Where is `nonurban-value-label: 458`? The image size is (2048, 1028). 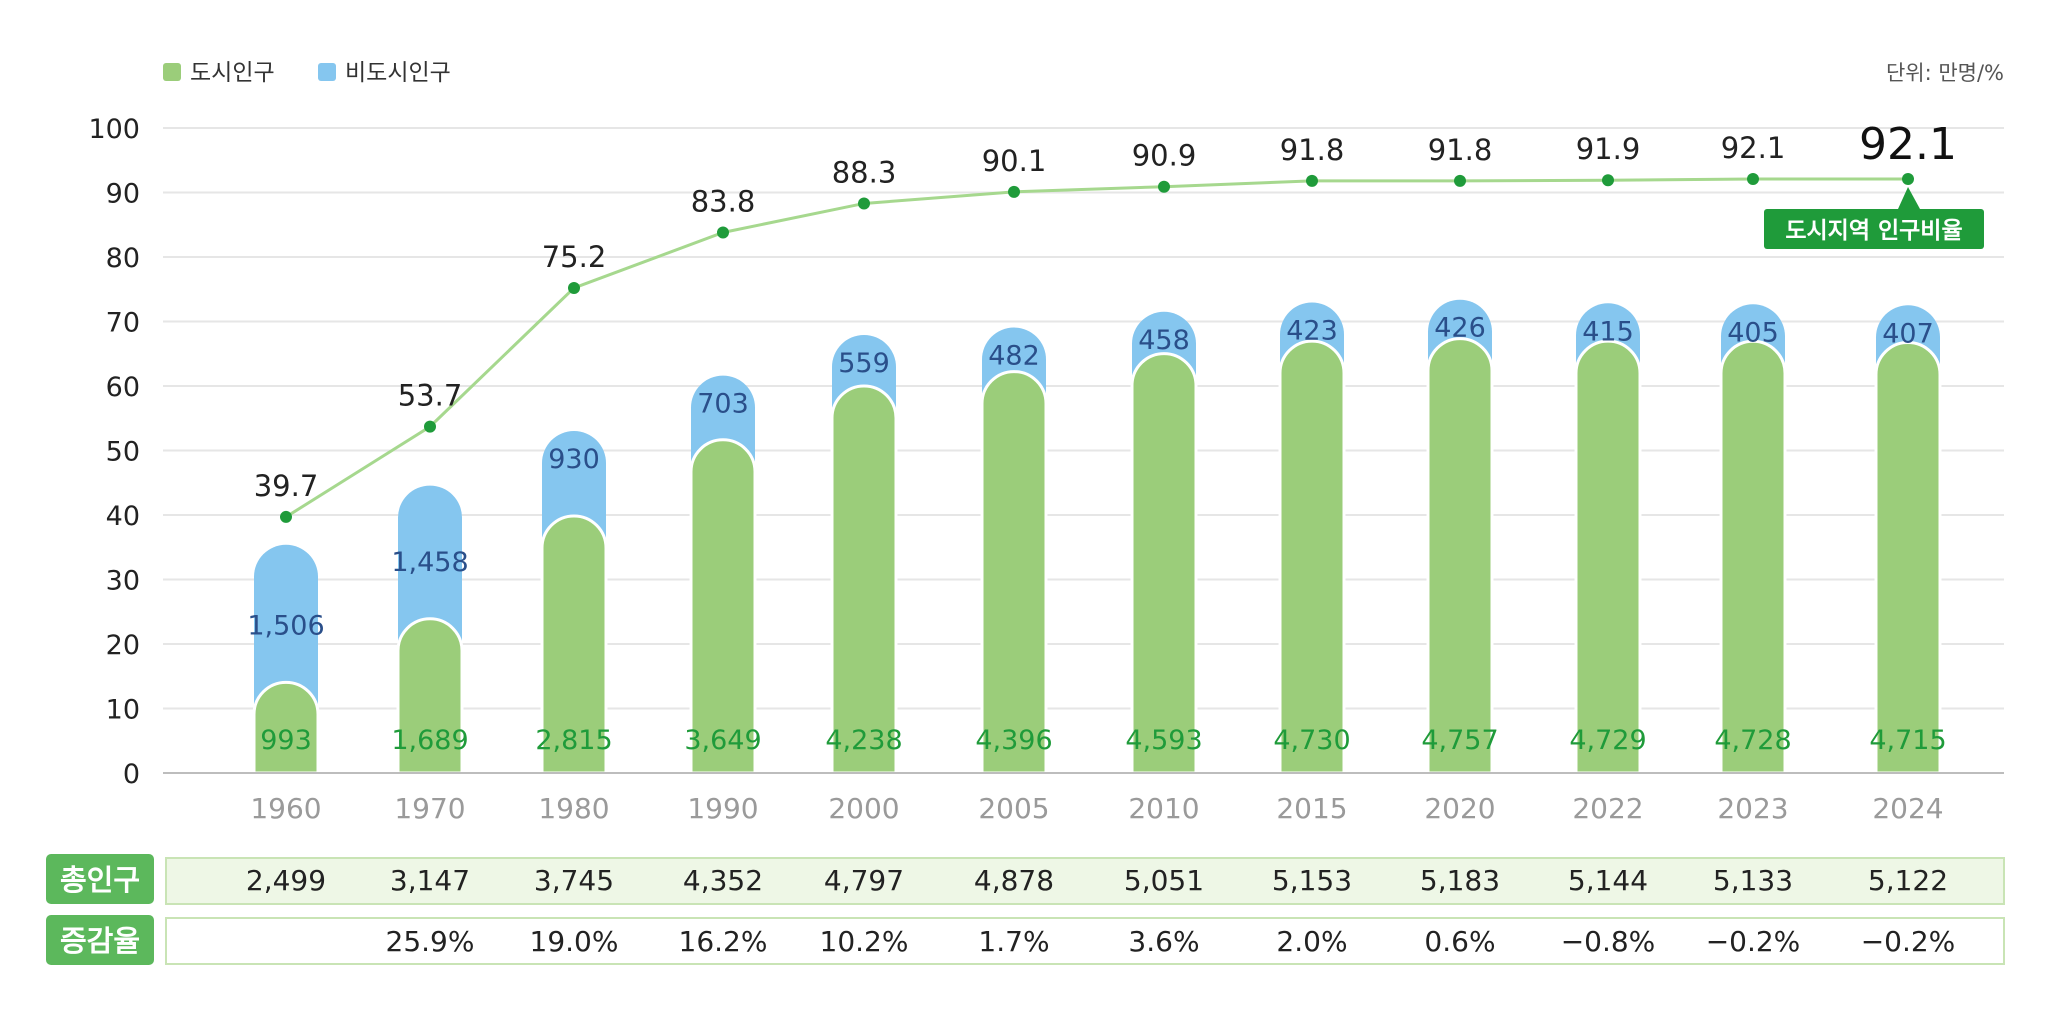 nonurban-value-label: 458 is located at coordinates (1164, 340).